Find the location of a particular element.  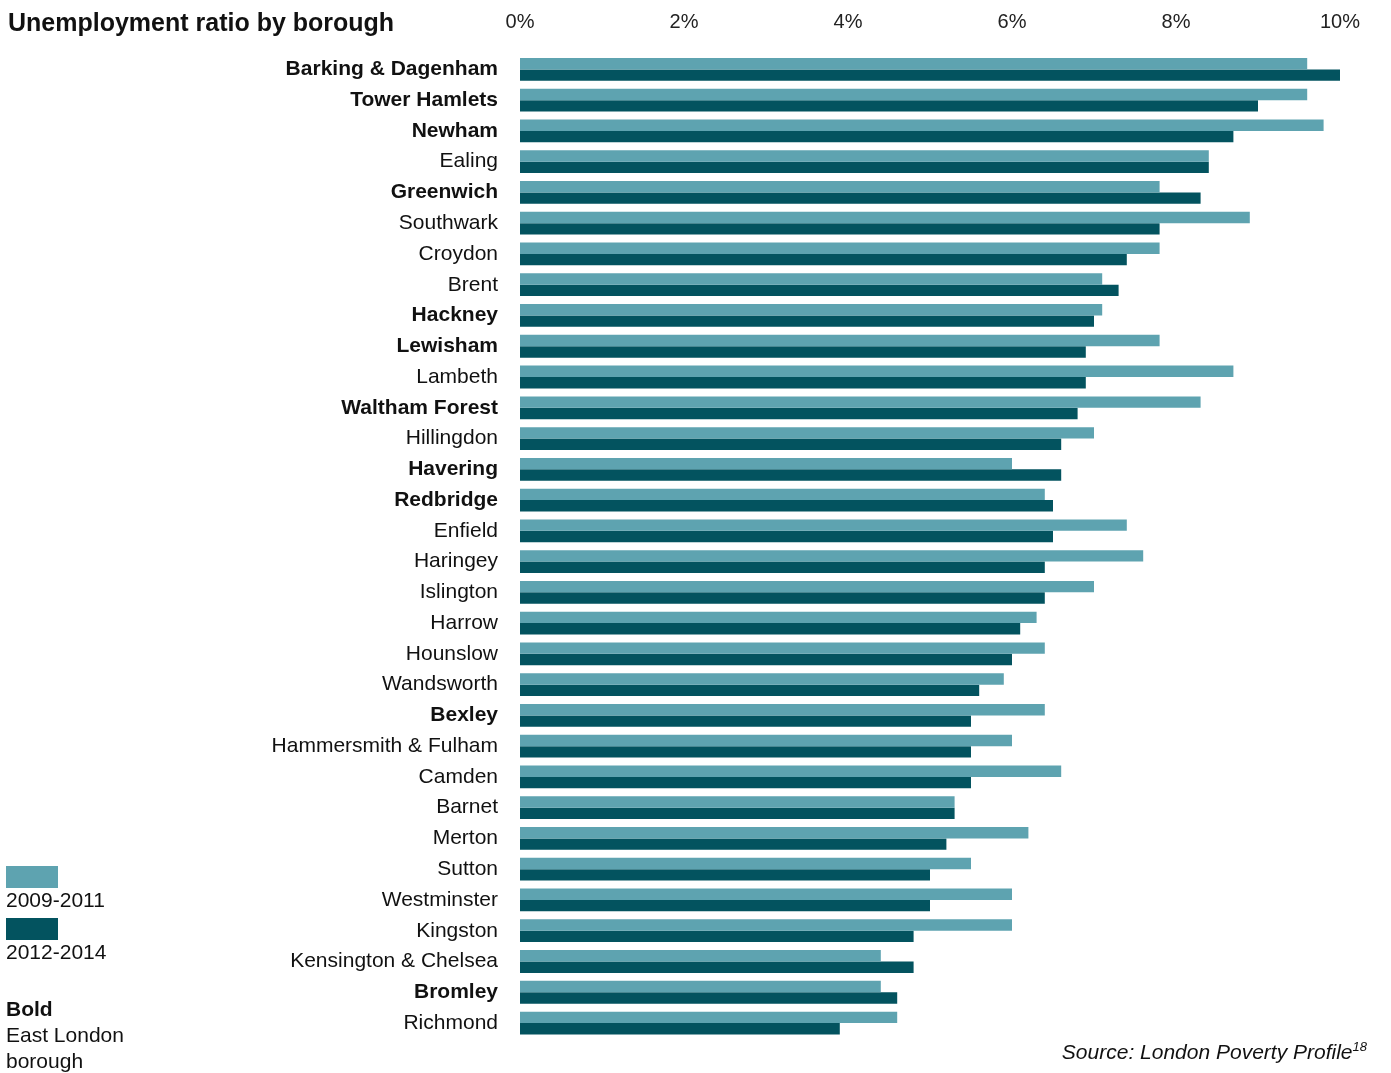

y-tick-label: Merton is located at coordinates (465, 837).